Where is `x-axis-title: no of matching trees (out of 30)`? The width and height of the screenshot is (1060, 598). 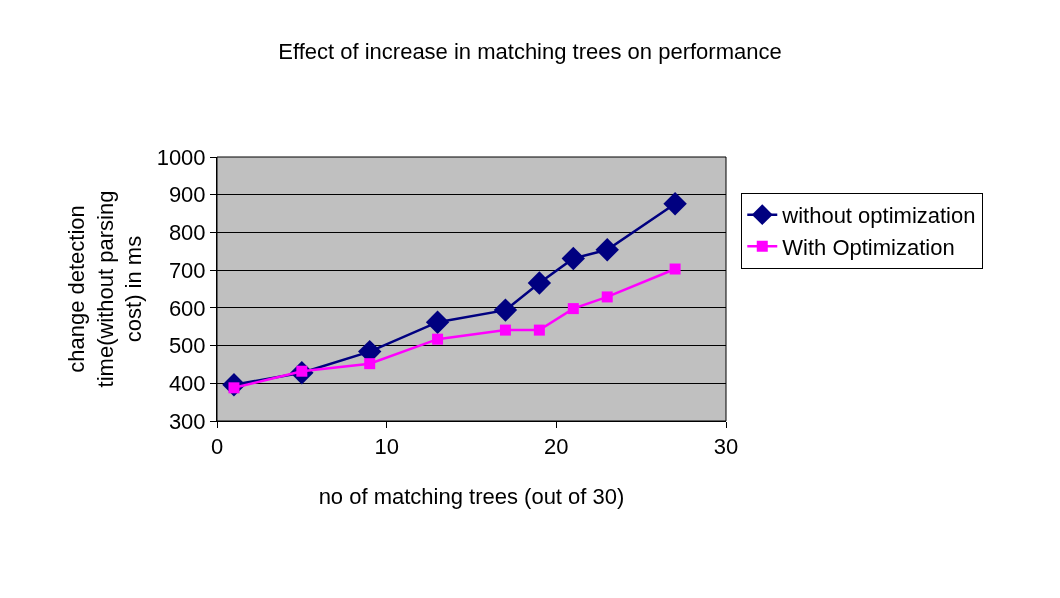
x-axis-title: no of matching trees (out of 30) is located at coordinates (471, 497).